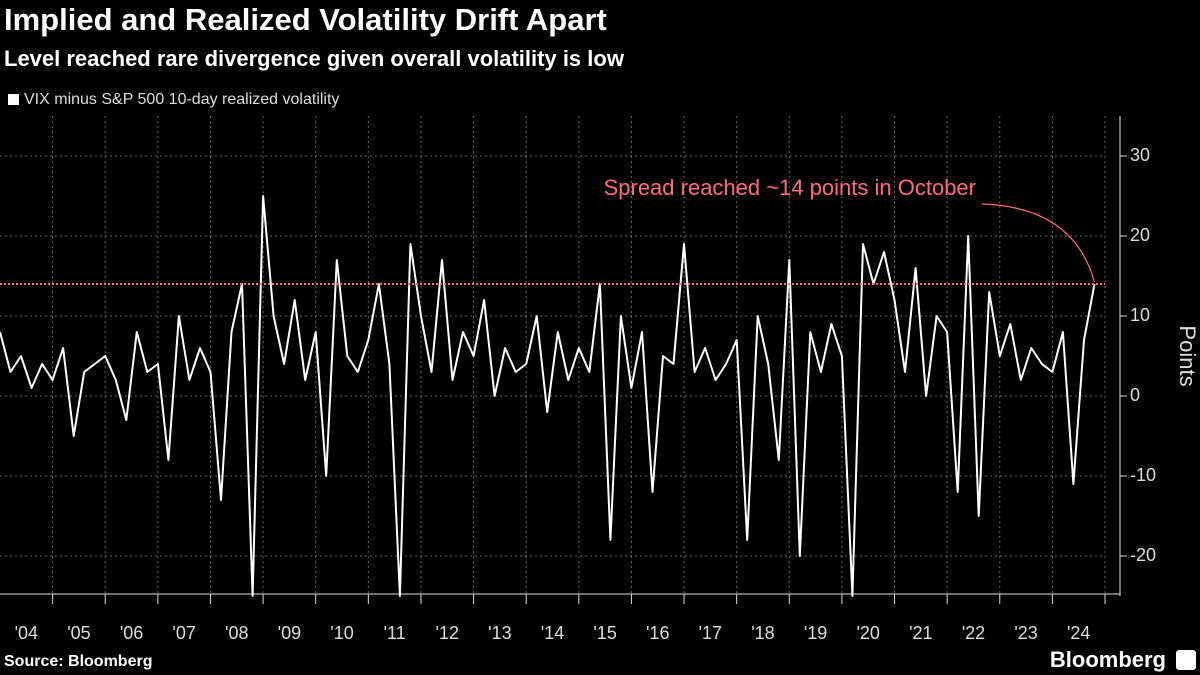 The height and width of the screenshot is (675, 1200). I want to click on y-tick-label: 20, so click(1140, 235).